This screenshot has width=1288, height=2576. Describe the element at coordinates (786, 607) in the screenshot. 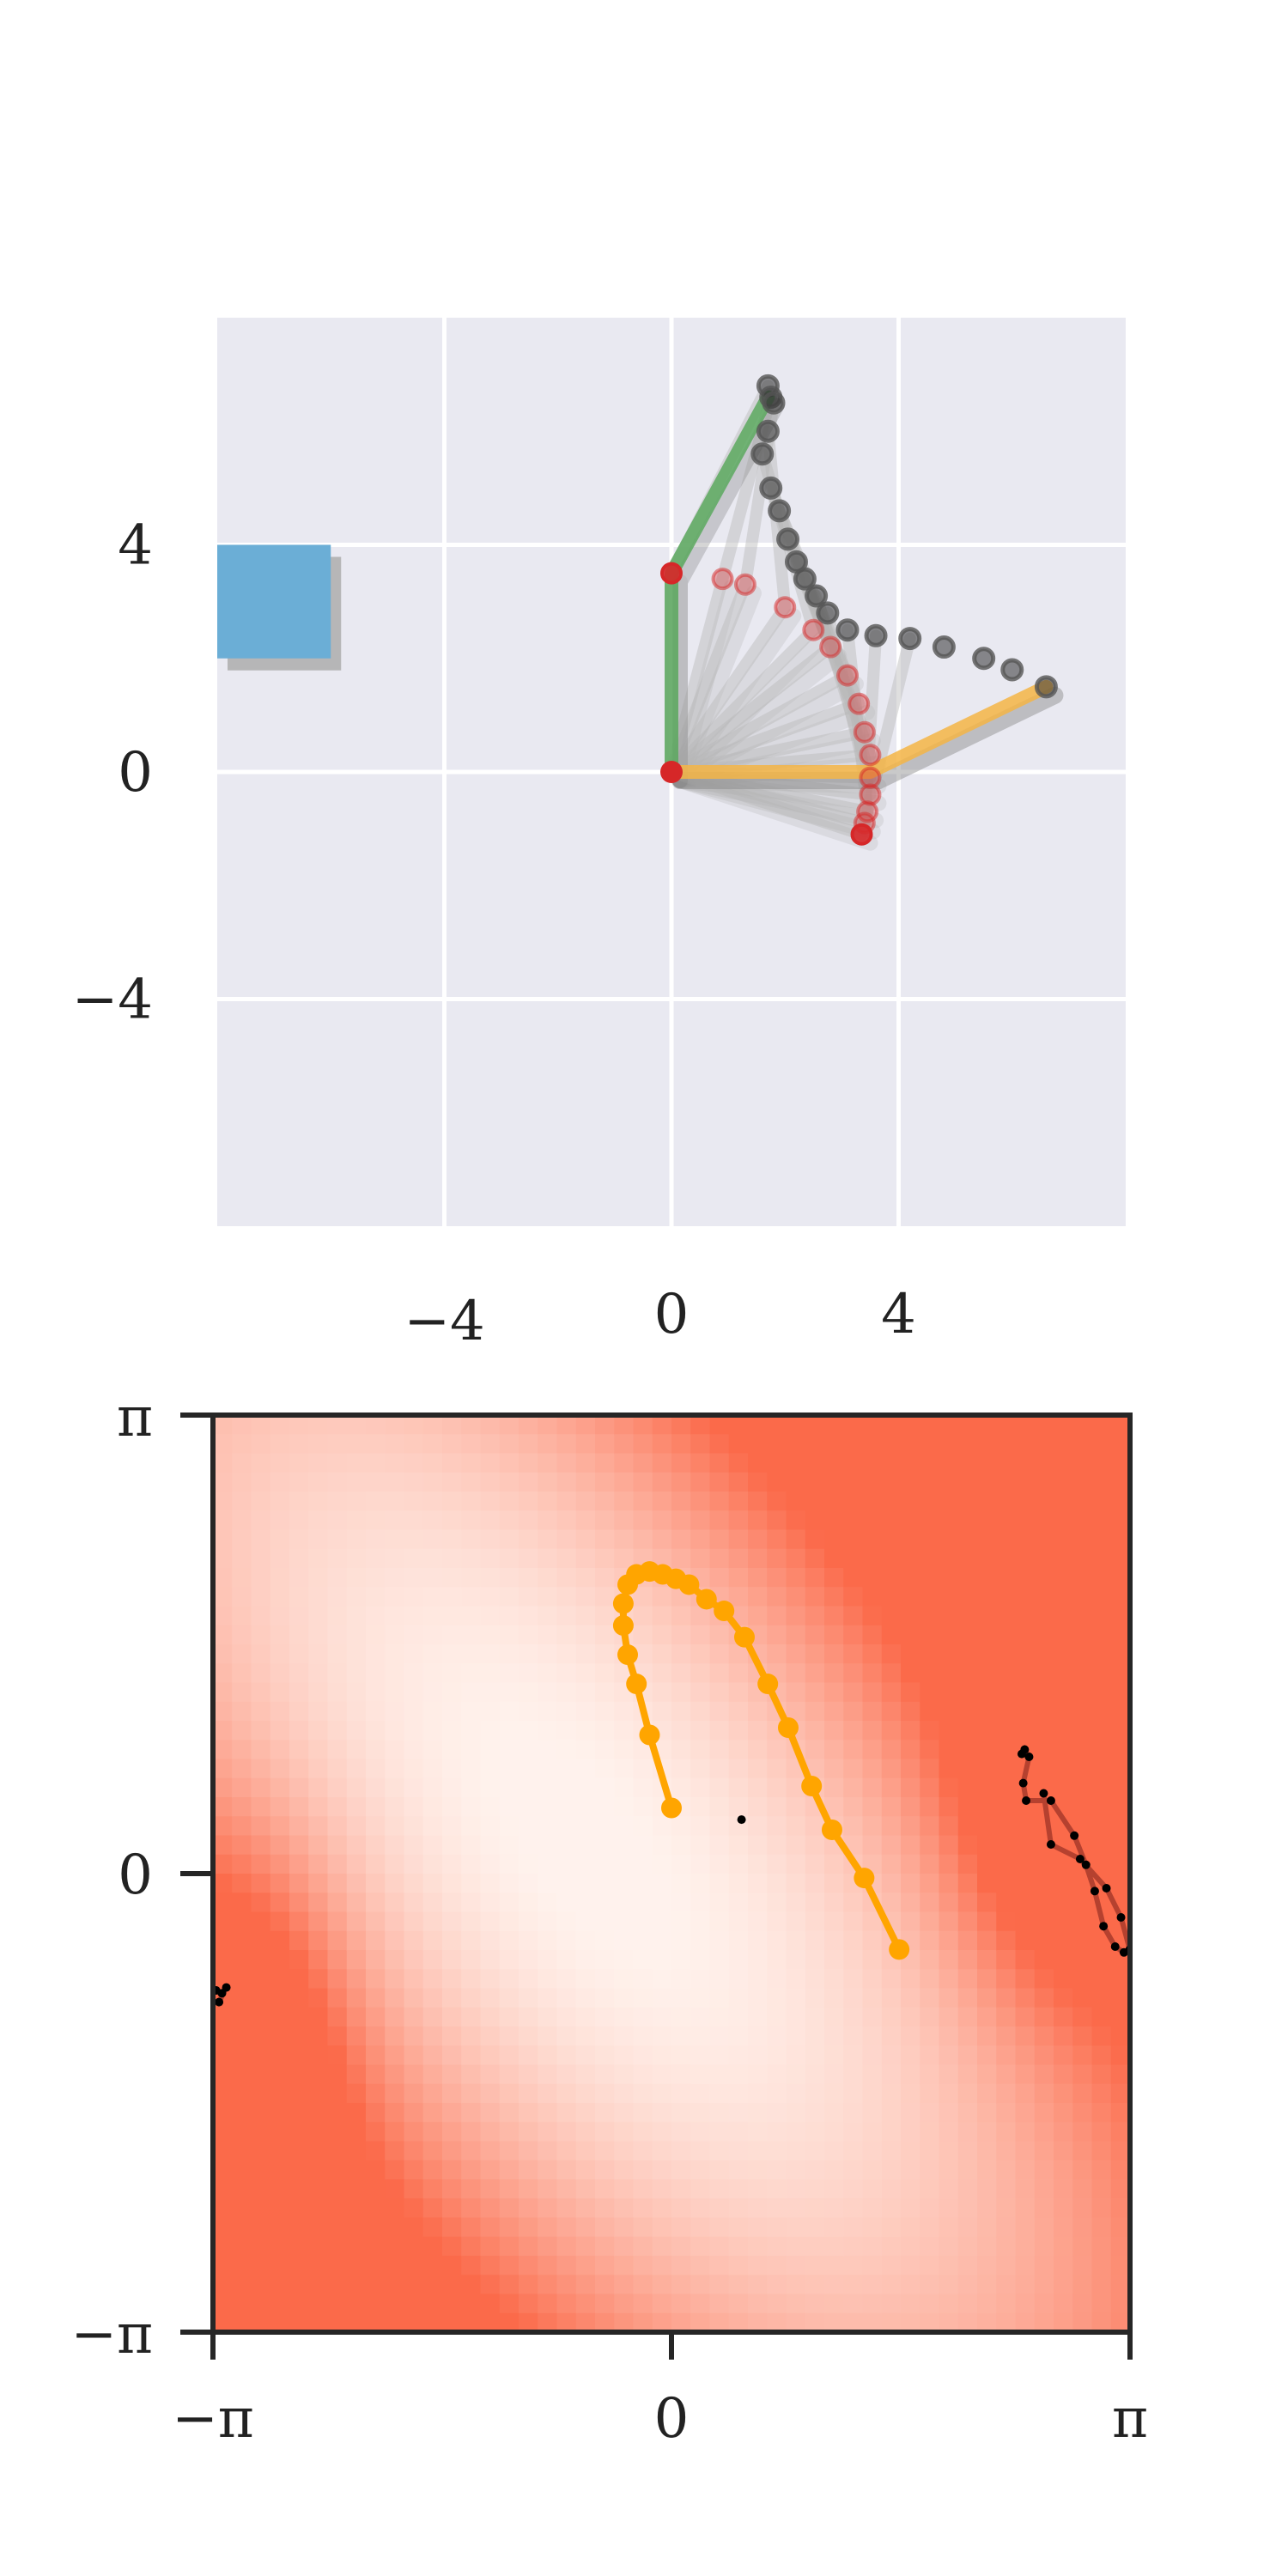

I see `elbow-point` at that location.